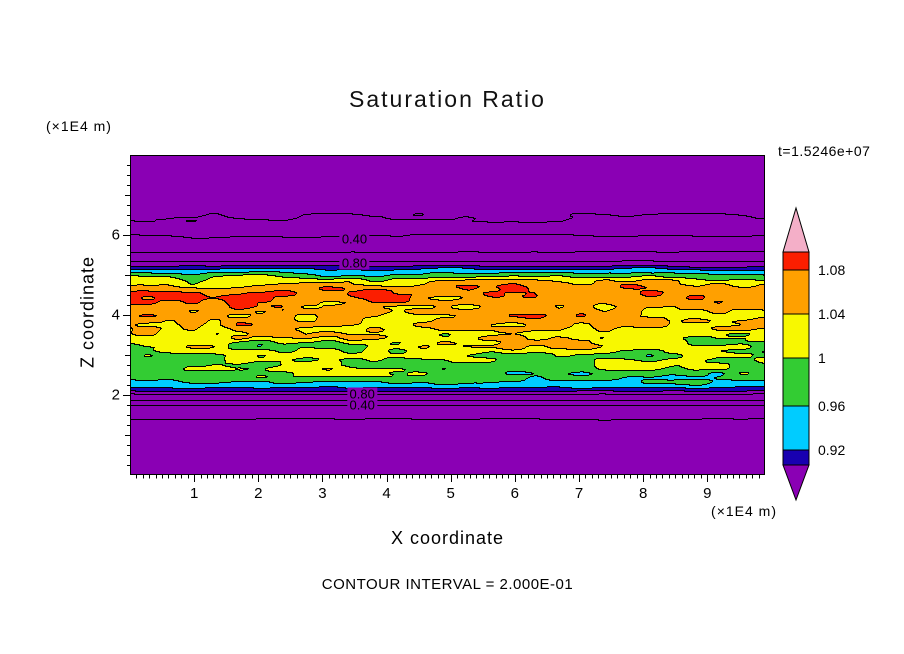 The width and height of the screenshot is (904, 654). What do you see at coordinates (447, 538) in the screenshot?
I see `x-axis-title: X coordinate` at bounding box center [447, 538].